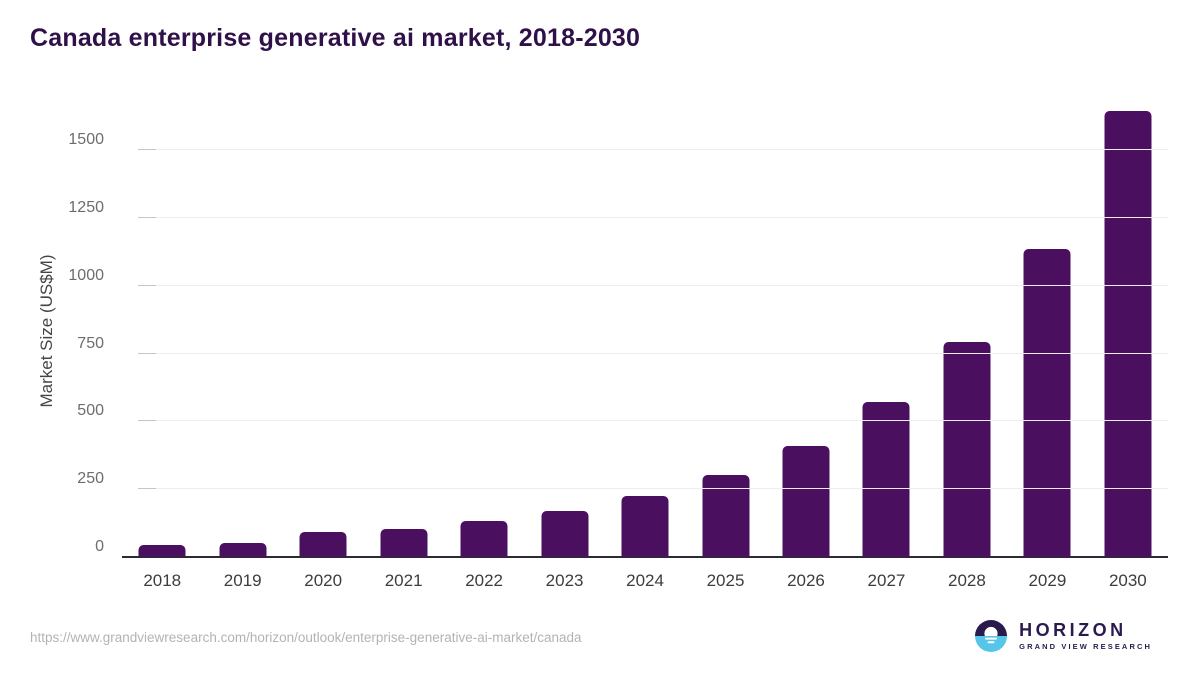  Describe the element at coordinates (403, 347) in the screenshot. I see `bar-slot-2021: 2021` at that location.